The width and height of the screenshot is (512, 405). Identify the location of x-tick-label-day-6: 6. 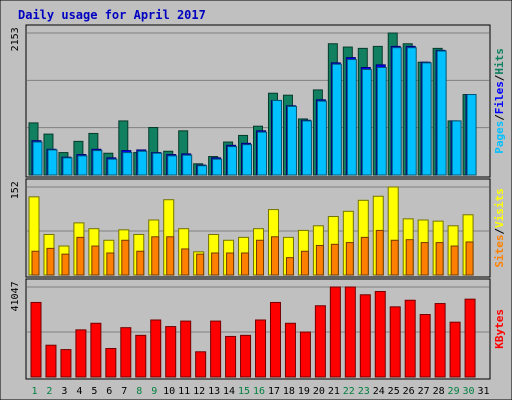
(109, 391).